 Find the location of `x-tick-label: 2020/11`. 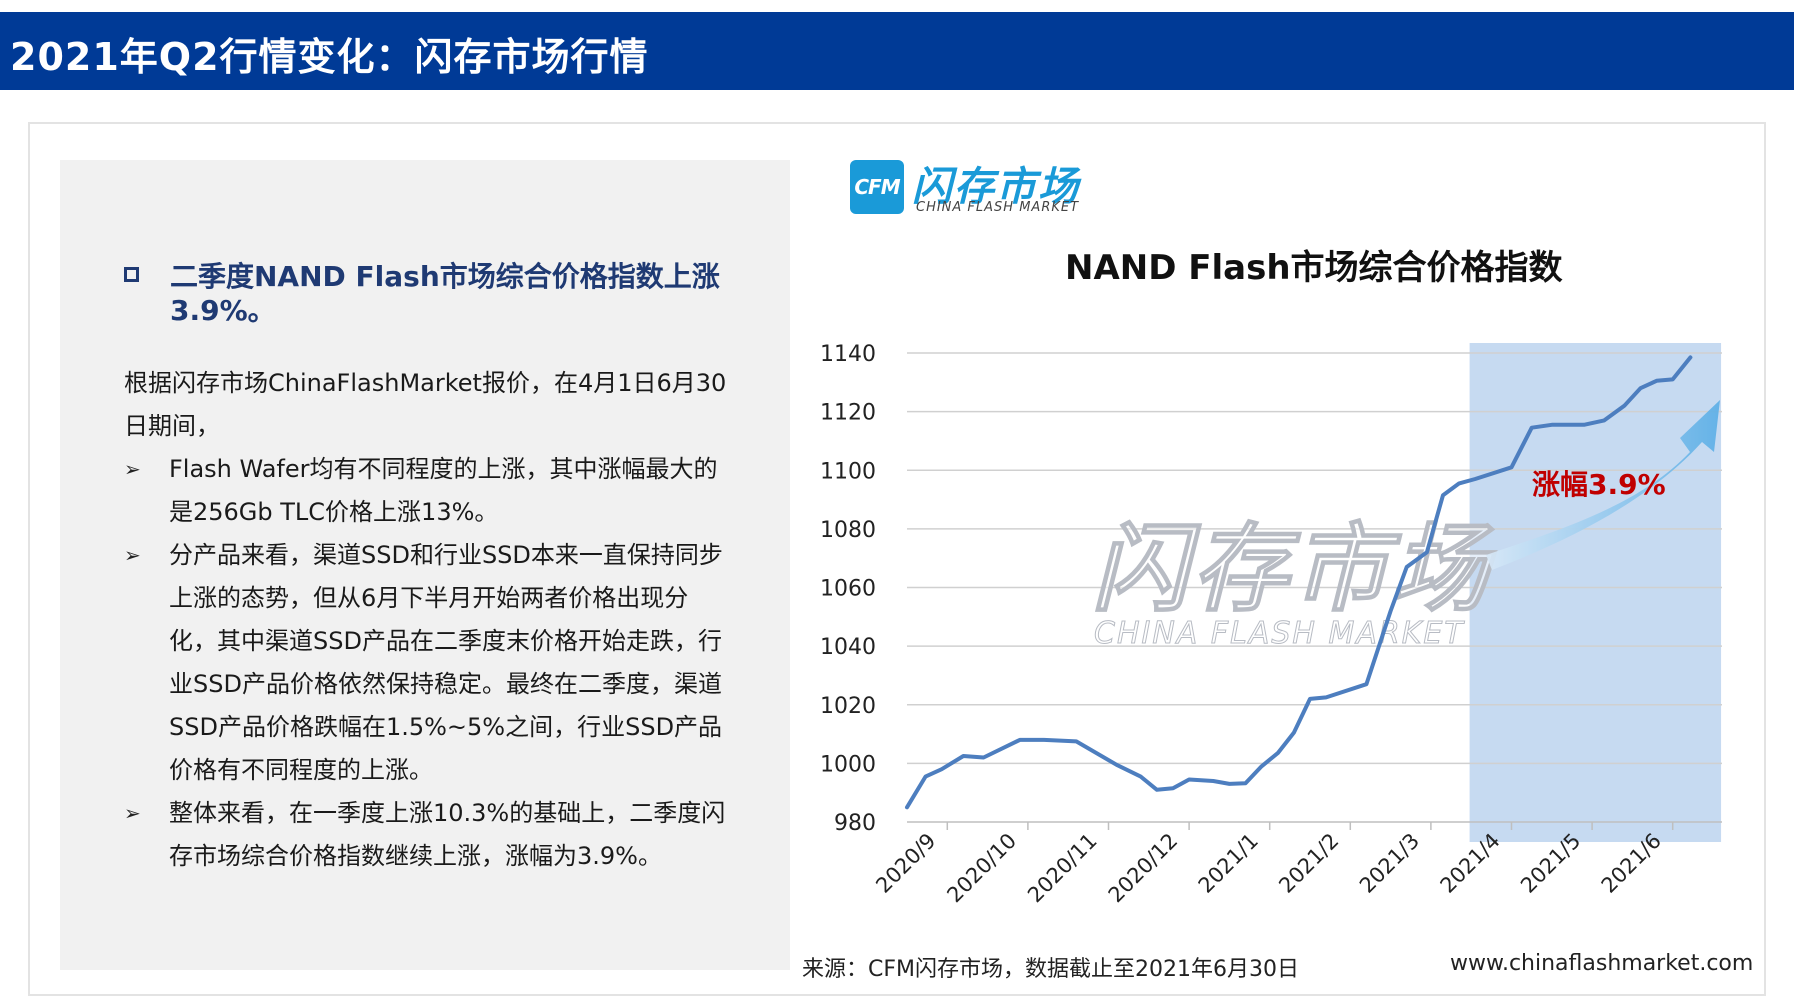

x-tick-label: 2020/11 is located at coordinates (1062, 868).